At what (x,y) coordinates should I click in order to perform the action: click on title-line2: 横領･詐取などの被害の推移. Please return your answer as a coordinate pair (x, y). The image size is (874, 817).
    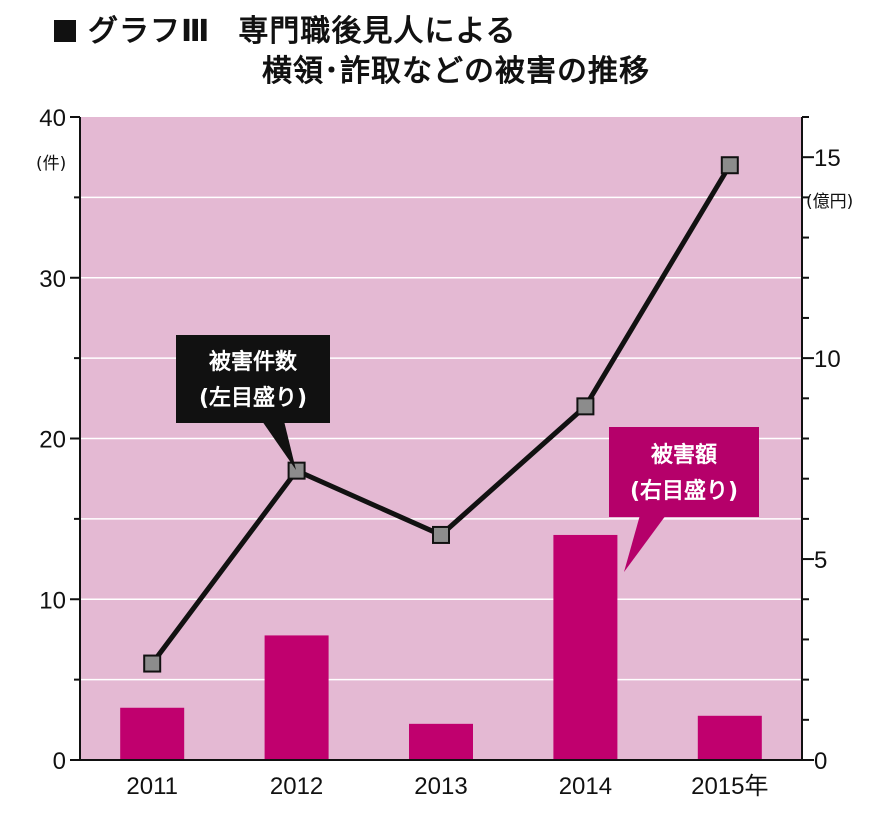
    Looking at the image, I should click on (456, 71).